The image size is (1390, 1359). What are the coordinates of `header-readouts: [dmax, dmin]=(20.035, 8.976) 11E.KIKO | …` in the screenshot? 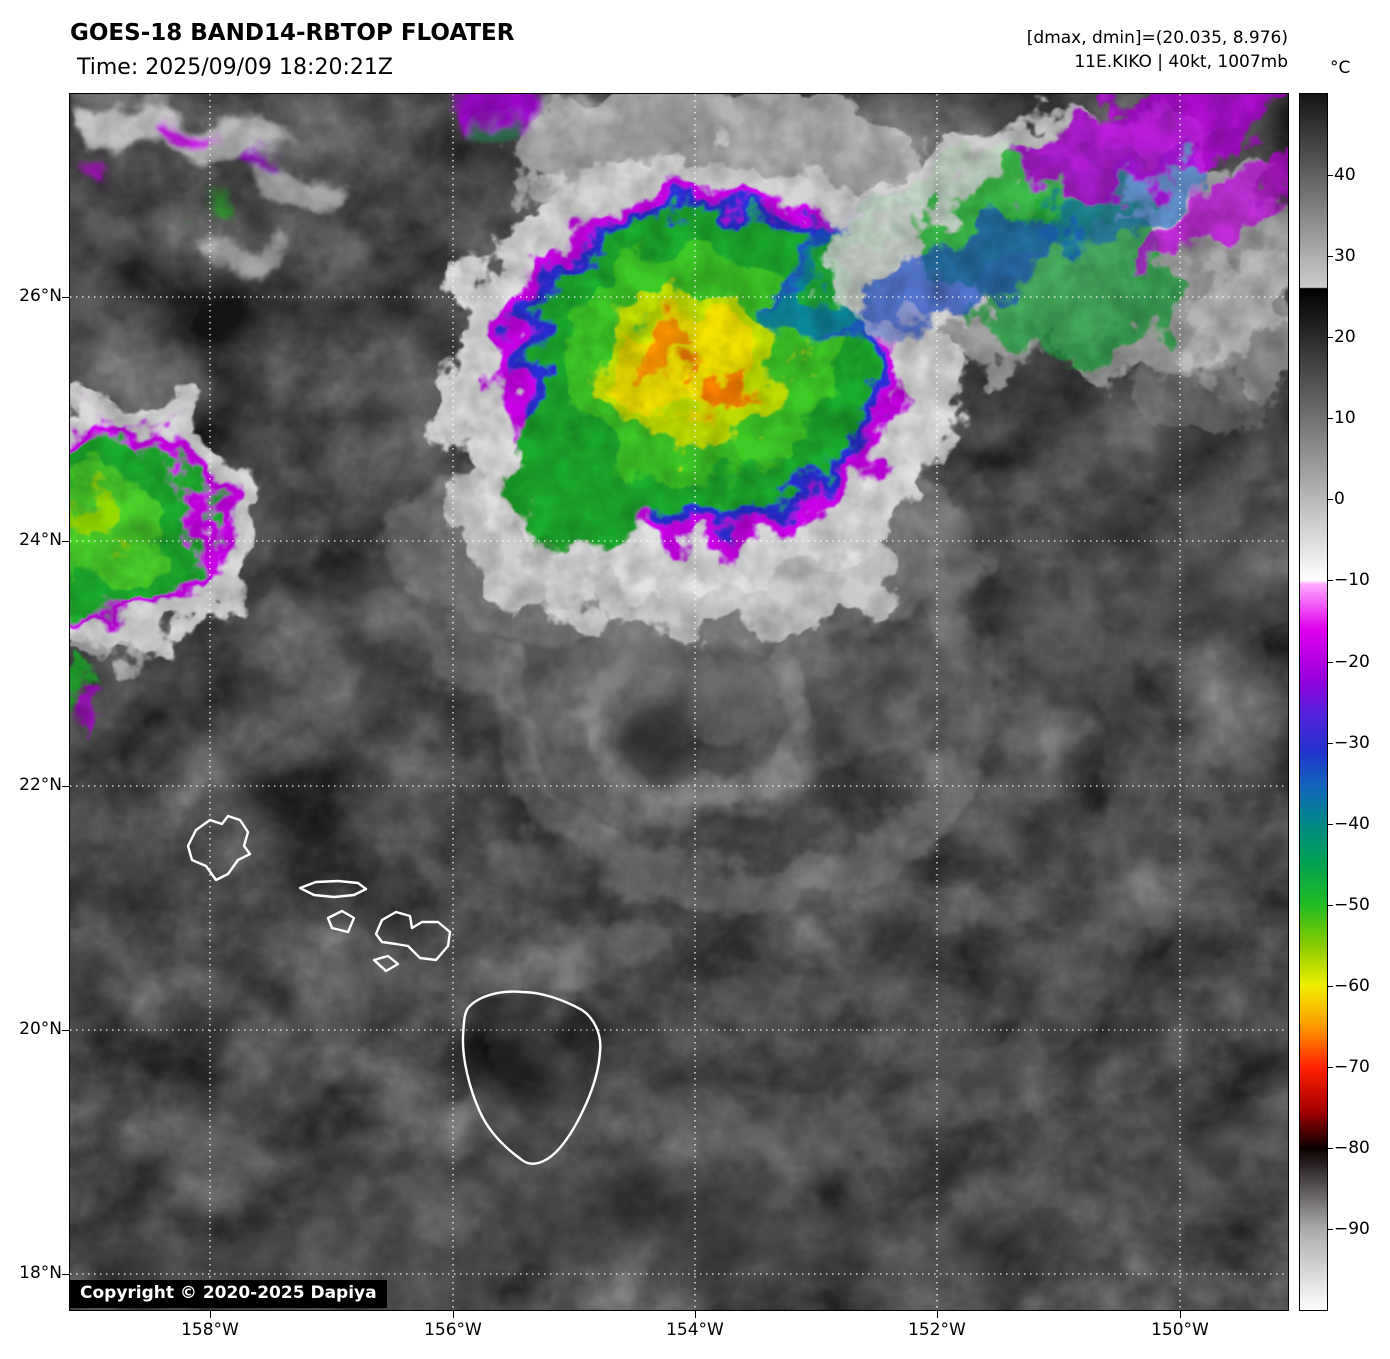 It's located at (1157, 50).